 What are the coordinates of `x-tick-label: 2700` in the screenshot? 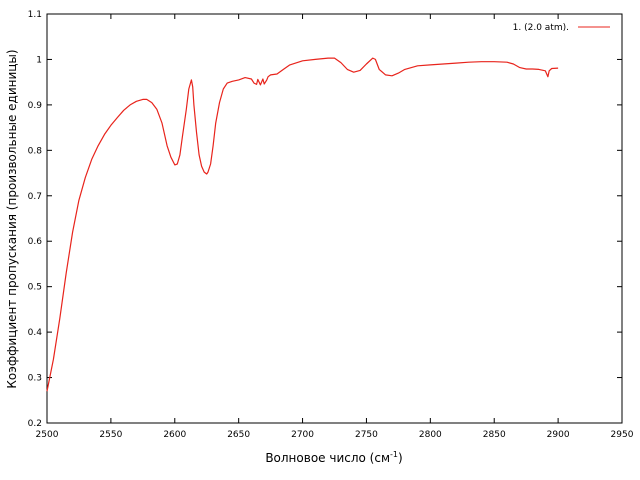 It's located at (302, 435).